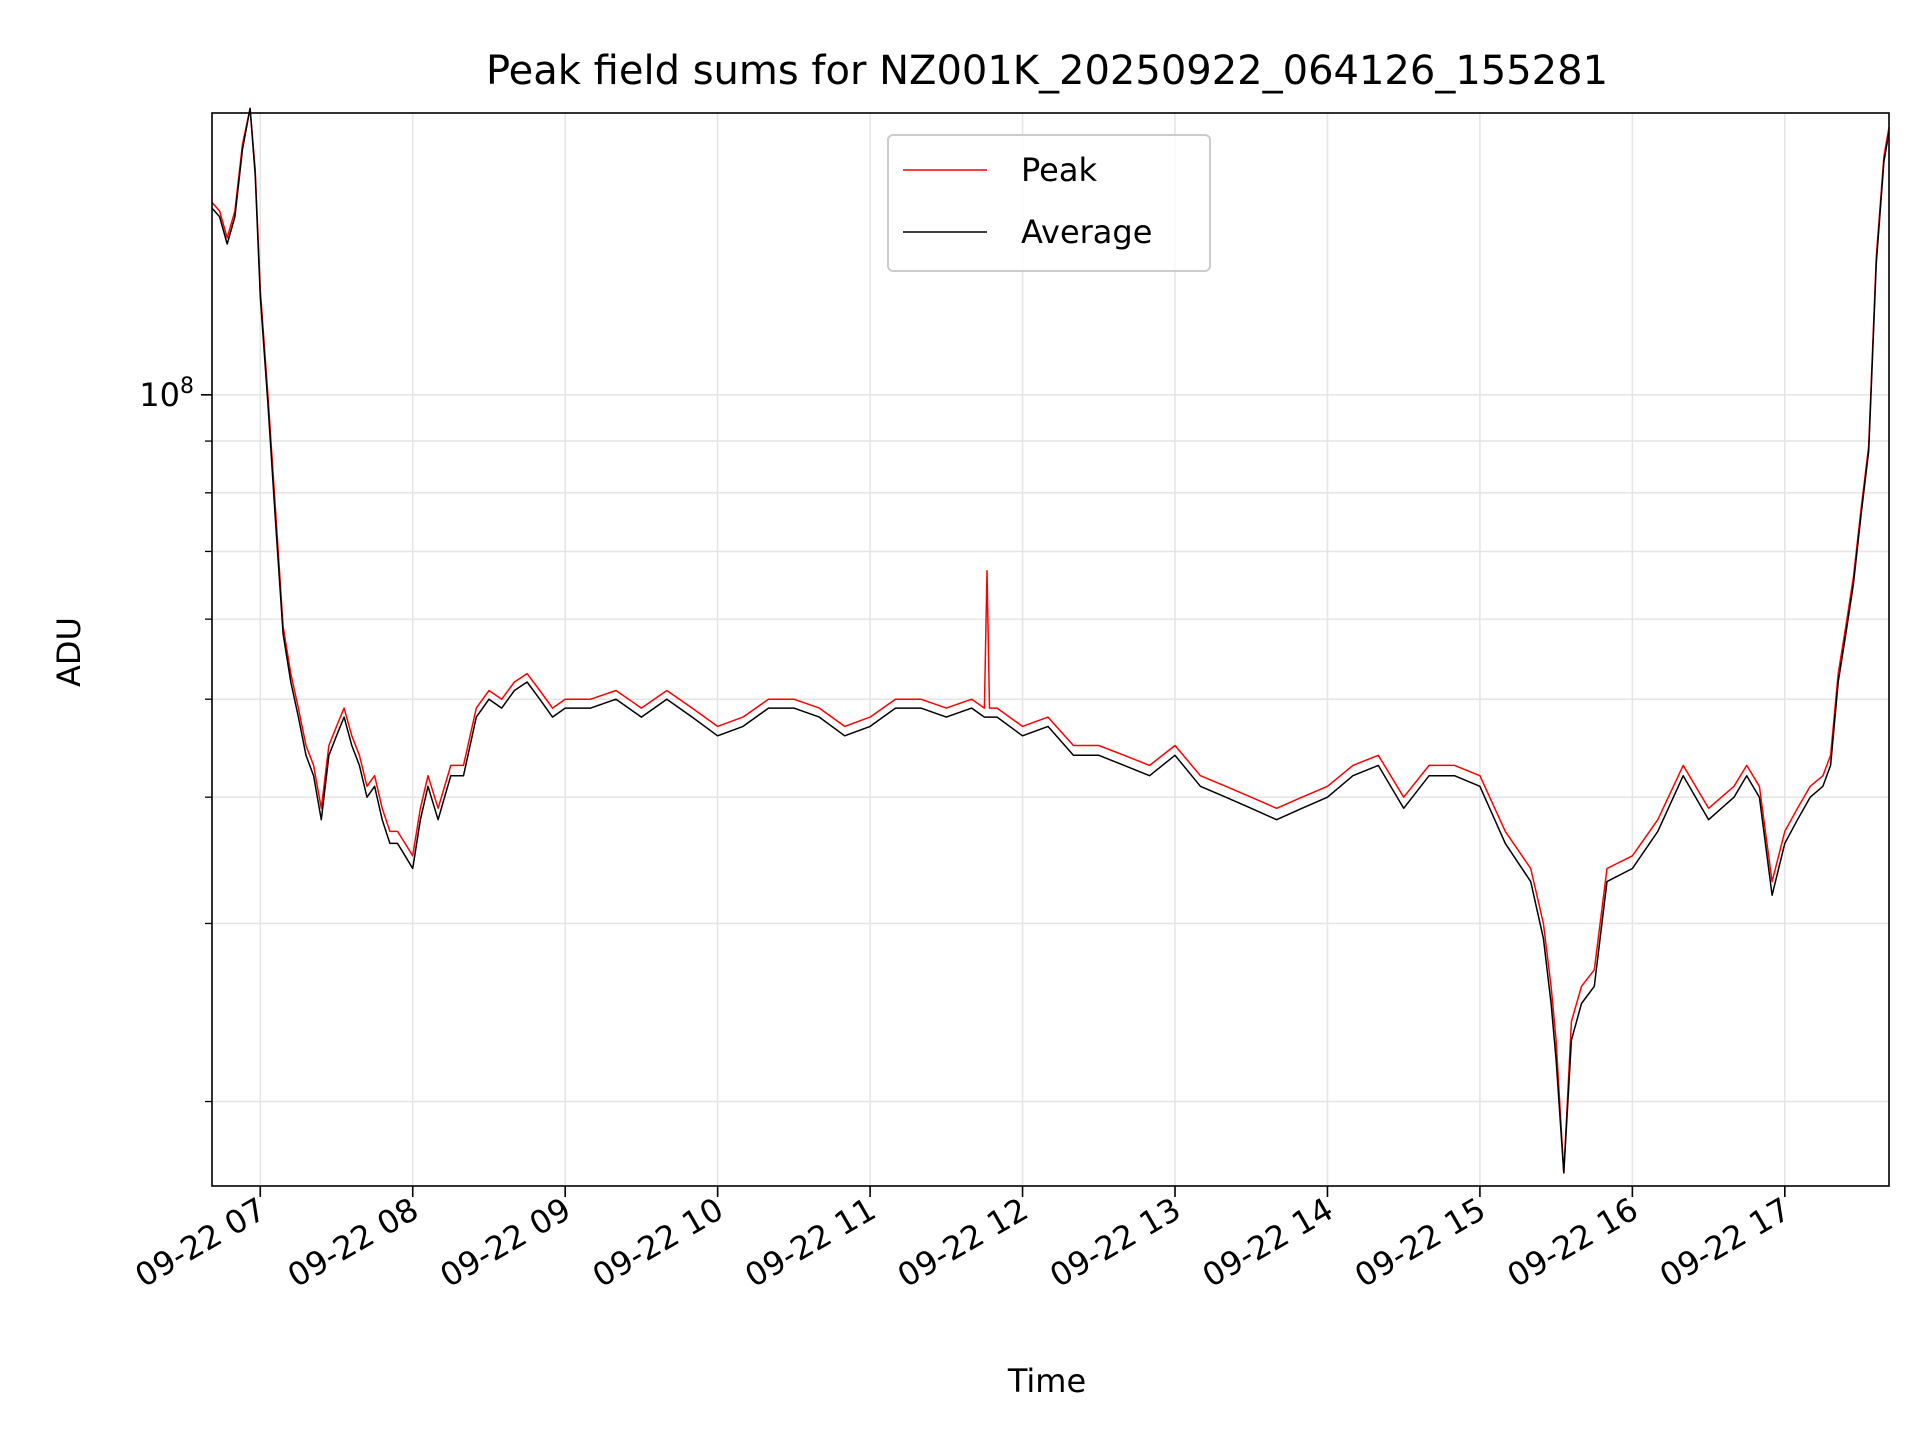 This screenshot has width=1920, height=1440. Describe the element at coordinates (187, 386) in the screenshot. I see `y-tick-label-exponent: 8` at that location.